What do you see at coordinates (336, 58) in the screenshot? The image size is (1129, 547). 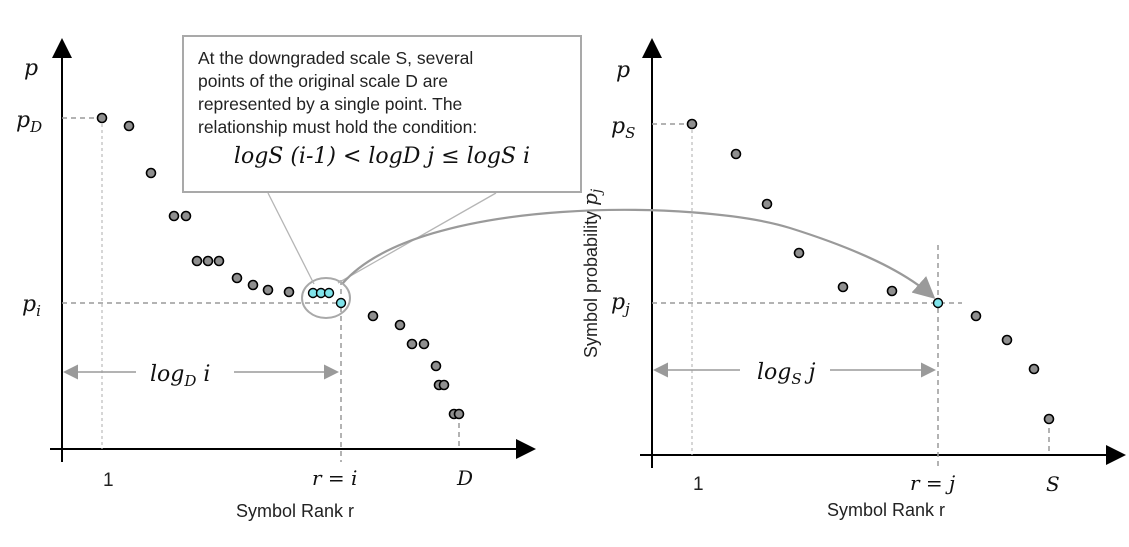 I see `callout-line-1: At the downgraded scale S, several` at bounding box center [336, 58].